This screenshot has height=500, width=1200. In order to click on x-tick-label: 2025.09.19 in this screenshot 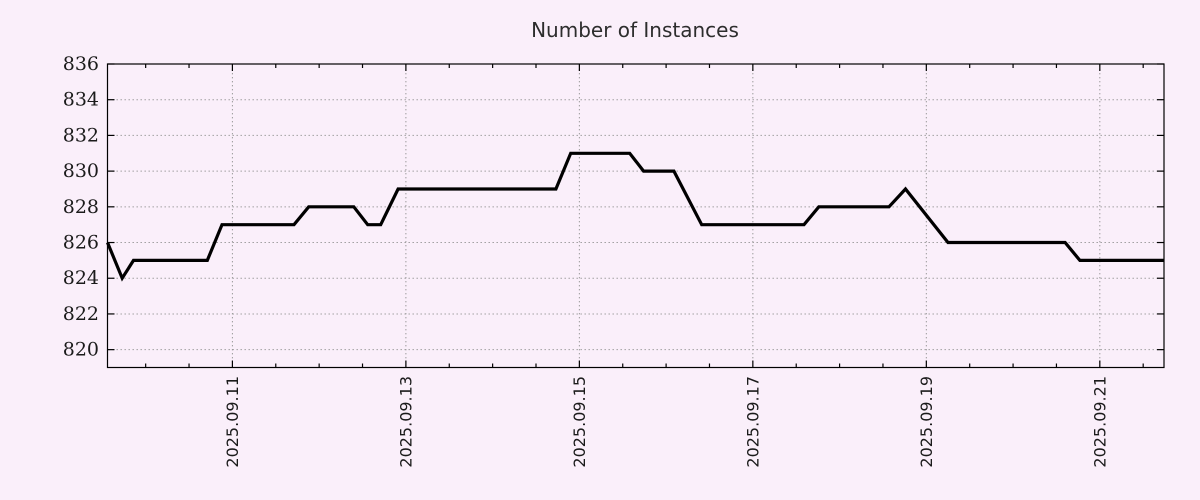, I will do `click(926, 422)`.